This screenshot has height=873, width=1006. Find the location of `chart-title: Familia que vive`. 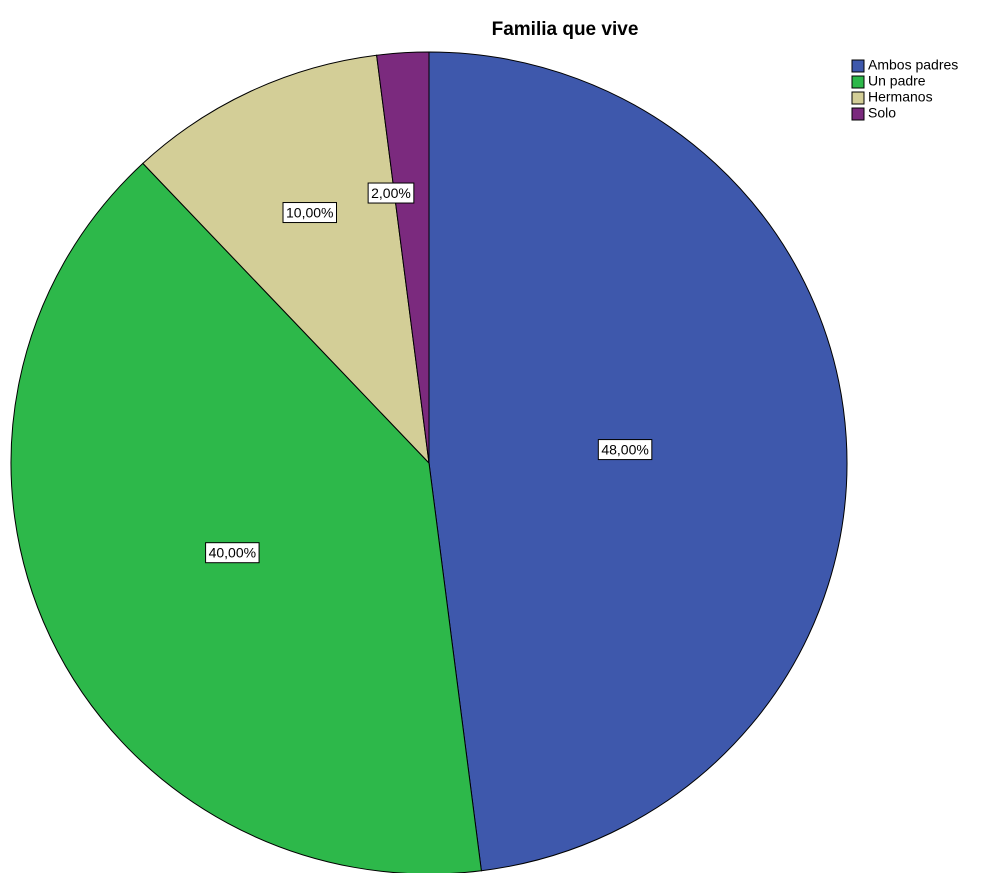

chart-title: Familia que vive is located at coordinates (565, 29).